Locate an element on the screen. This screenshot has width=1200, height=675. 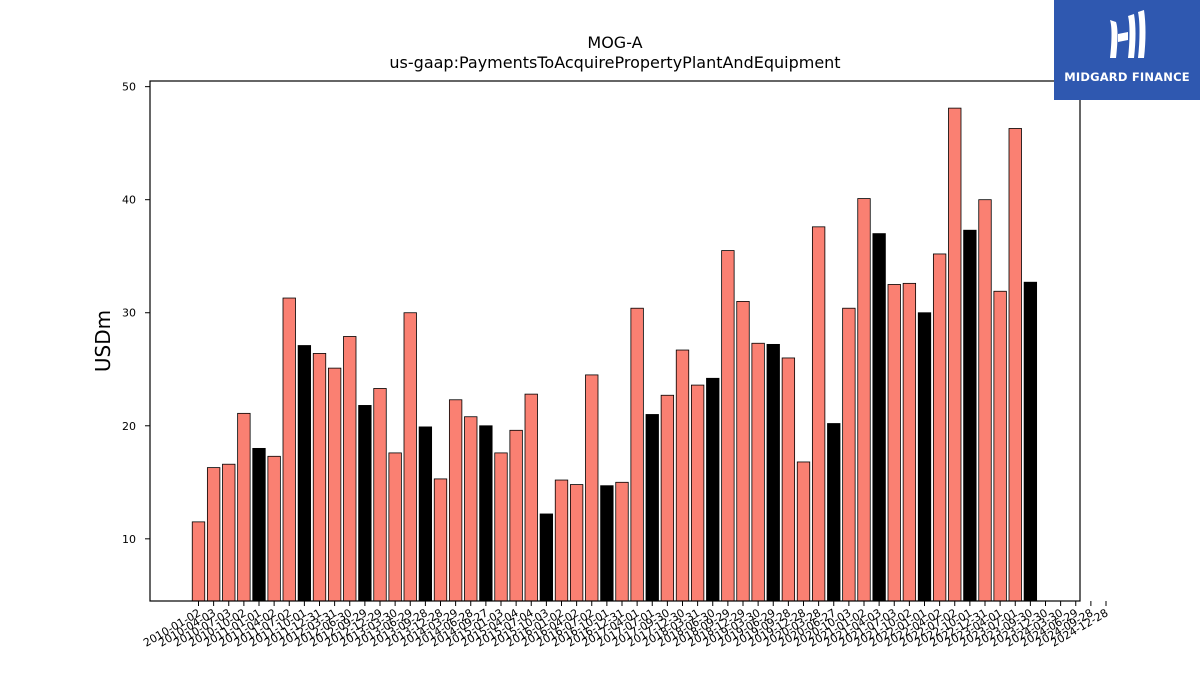
logo-text: MIDGARD FINANCE is located at coordinates (1127, 77).